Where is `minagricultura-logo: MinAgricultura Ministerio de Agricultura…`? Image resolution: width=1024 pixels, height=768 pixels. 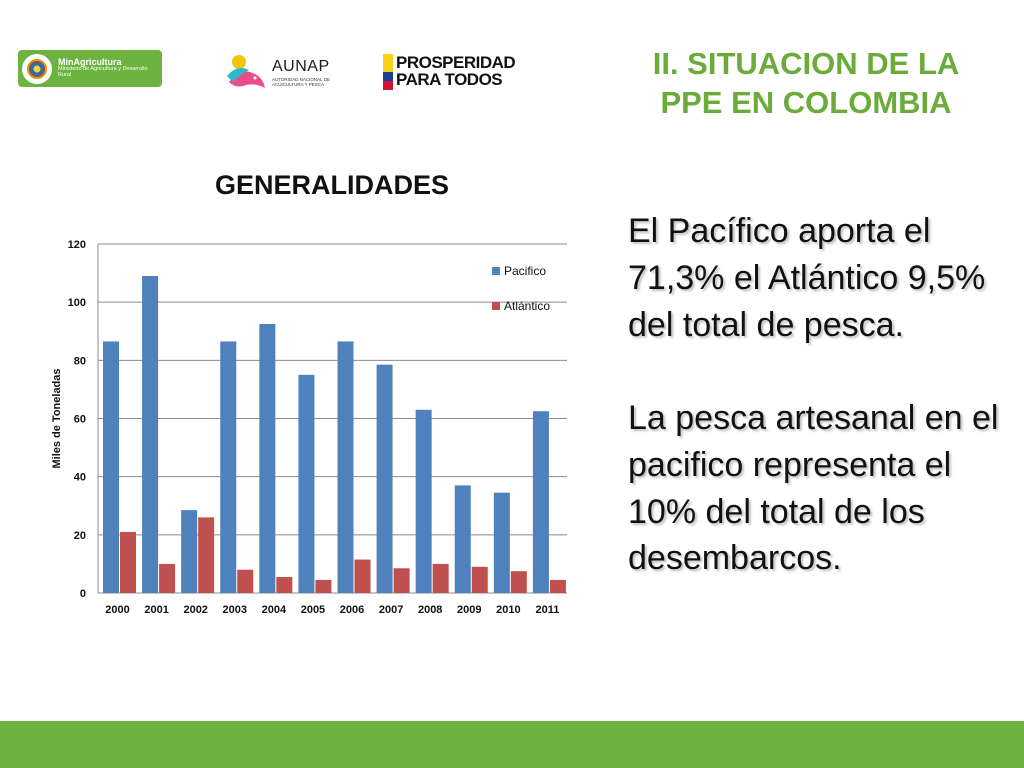
minagricultura-logo: MinAgricultura Ministerio de Agricultura… is located at coordinates (90, 68).